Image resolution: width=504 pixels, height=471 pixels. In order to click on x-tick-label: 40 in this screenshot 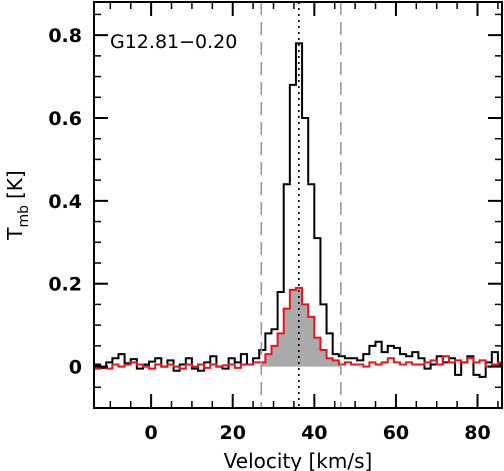, I will do `click(314, 433)`.